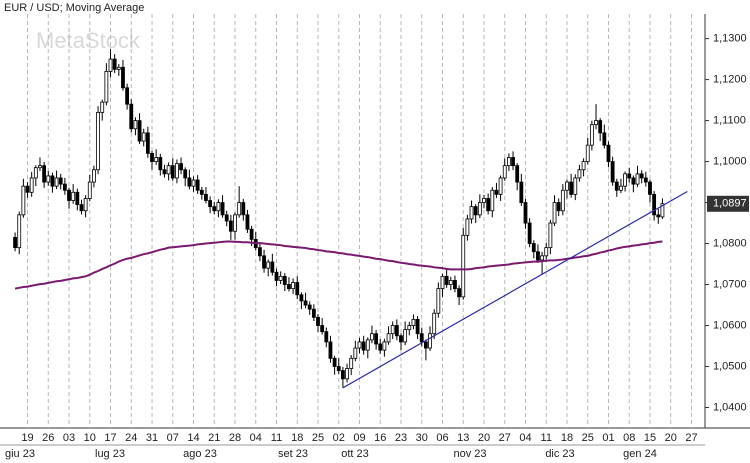 Image resolution: width=750 pixels, height=463 pixels. What do you see at coordinates (110, 454) in the screenshot?
I see `month-label: lug 23` at bounding box center [110, 454].